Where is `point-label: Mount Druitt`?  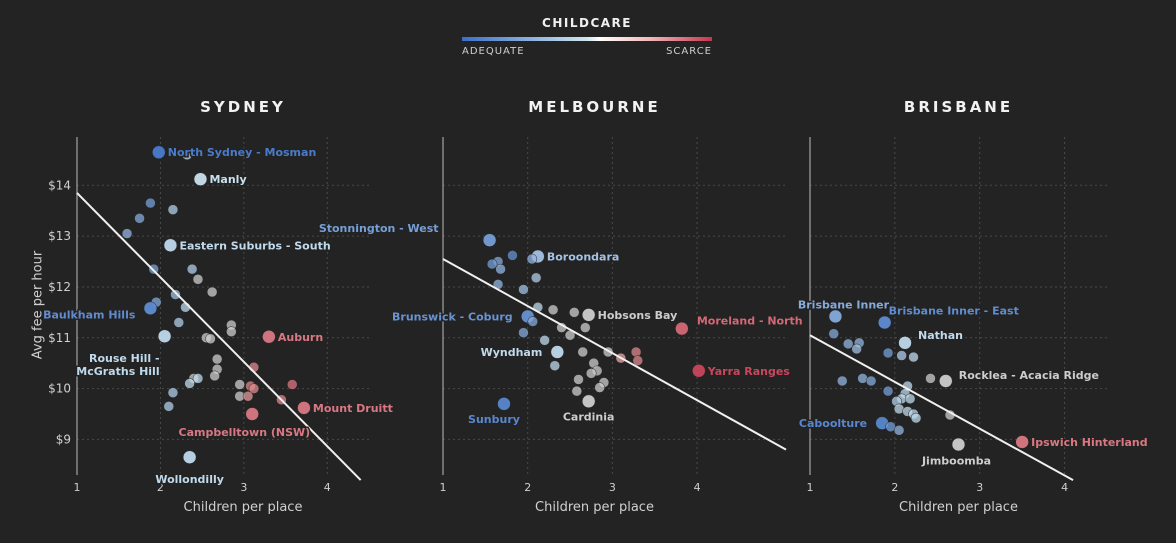
point-label: Mount Druitt is located at coordinates (353, 408).